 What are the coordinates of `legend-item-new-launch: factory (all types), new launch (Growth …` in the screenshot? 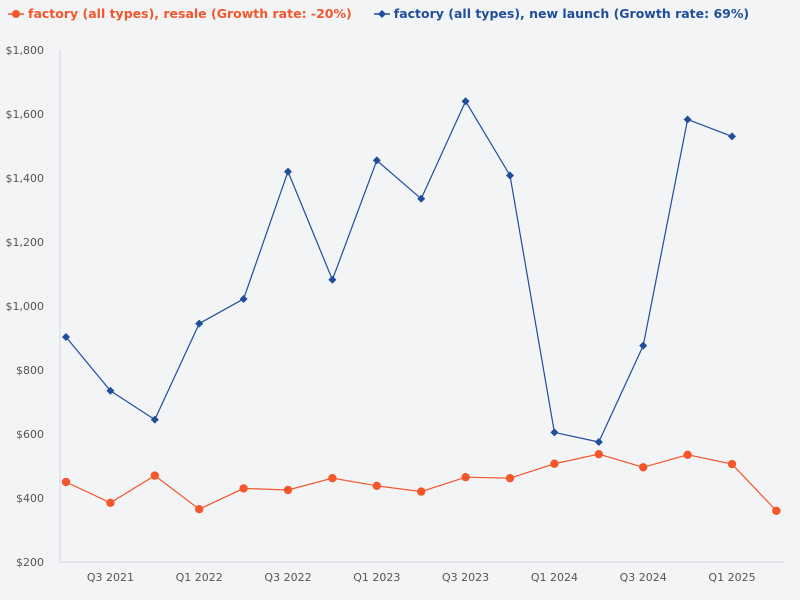 It's located at (561, 13).